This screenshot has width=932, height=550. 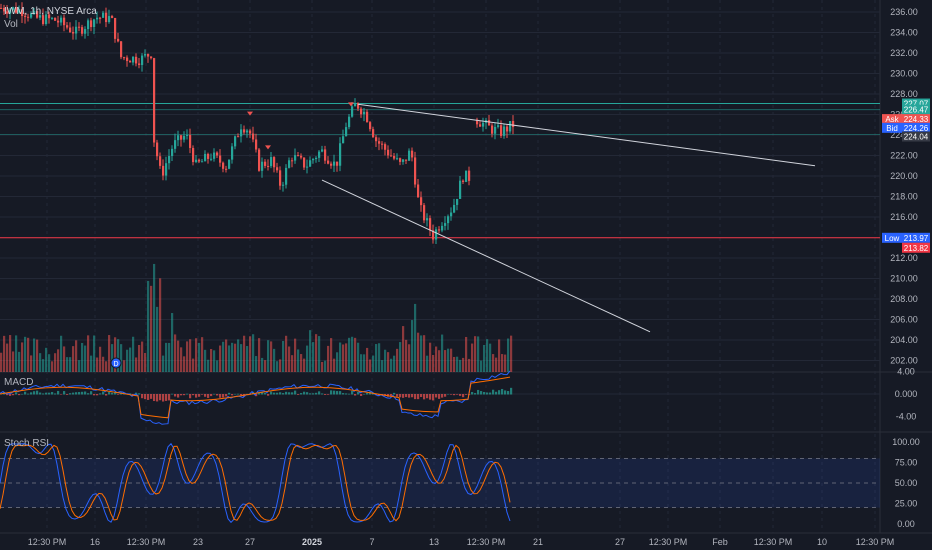 What do you see at coordinates (906, 442) in the screenshot?
I see `stoch-tick-label: 100.00` at bounding box center [906, 442].